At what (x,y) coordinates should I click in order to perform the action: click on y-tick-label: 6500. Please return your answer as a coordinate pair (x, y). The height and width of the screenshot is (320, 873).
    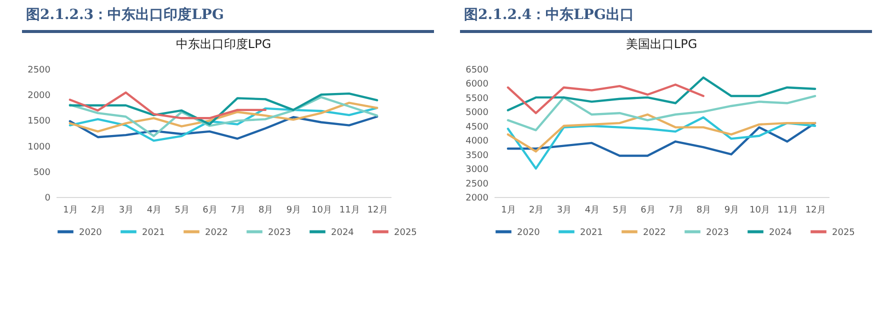
    Looking at the image, I should click on (477, 71).